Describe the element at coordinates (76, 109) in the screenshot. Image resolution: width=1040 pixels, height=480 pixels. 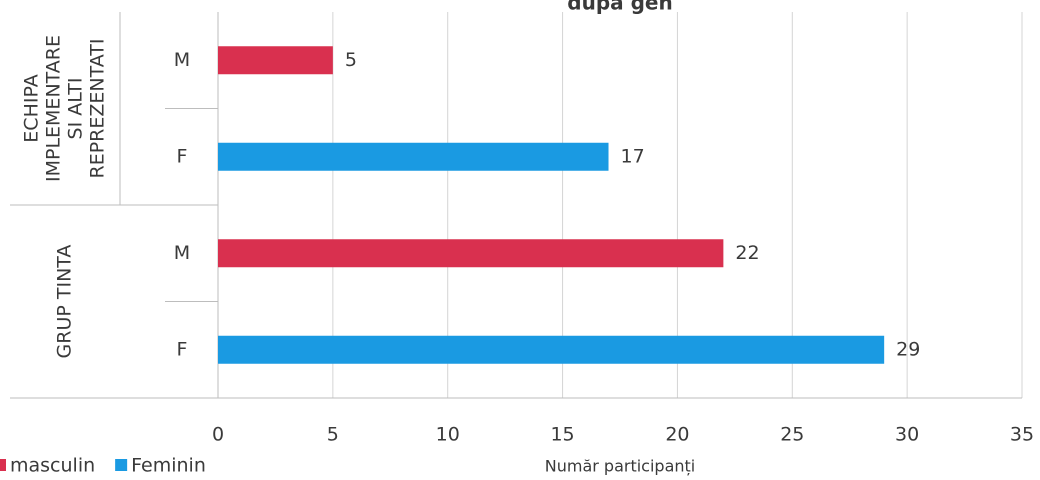
I see `group-label: SI ALTI` at that location.